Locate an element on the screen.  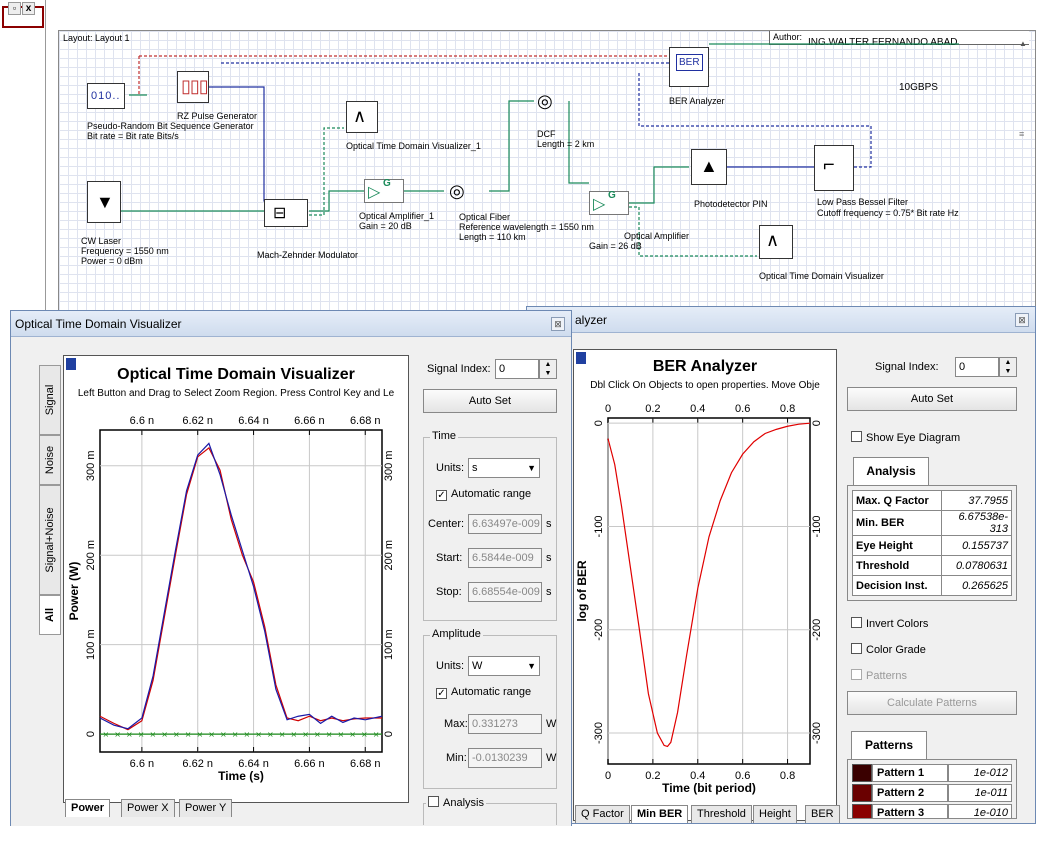
ber-spin-icon: ▲ ▼ is located at coordinates (1008, 367).